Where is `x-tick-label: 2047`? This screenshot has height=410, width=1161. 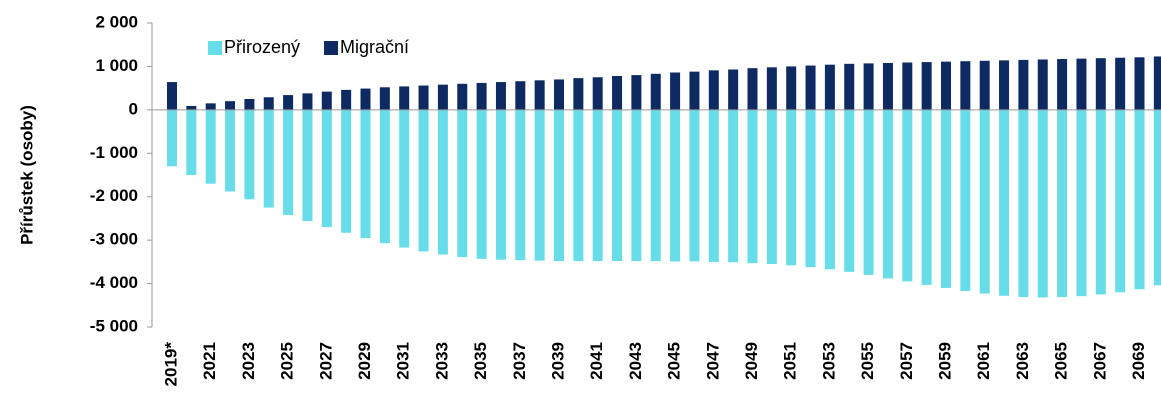 x-tick-label: 2047 is located at coordinates (712, 361).